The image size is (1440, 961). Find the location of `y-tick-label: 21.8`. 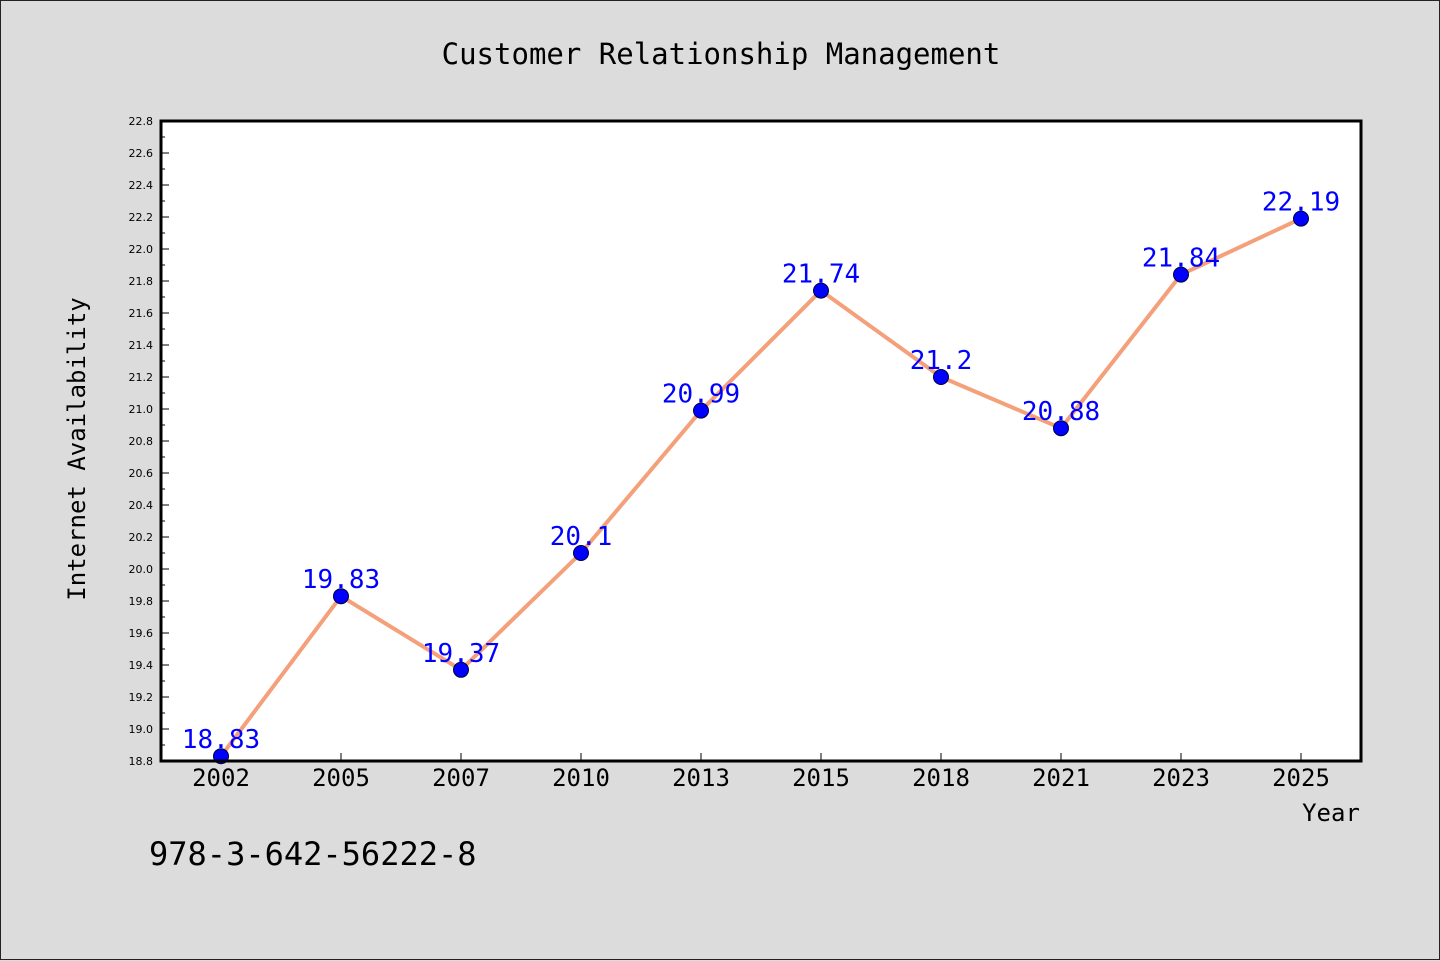

y-tick-label: 21.8 is located at coordinates (141, 281).